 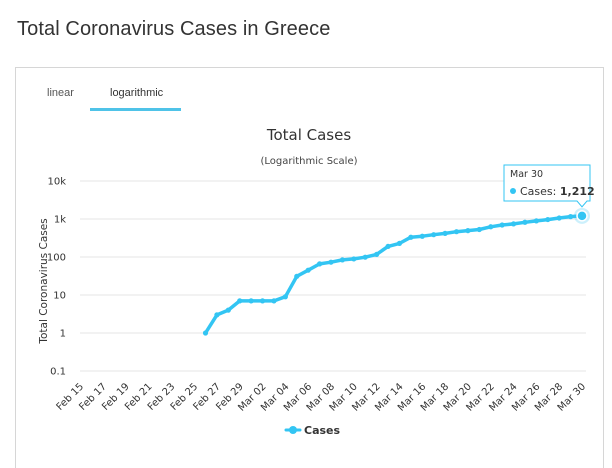 What do you see at coordinates (63, 334) in the screenshot?
I see `y-tick-label: 1` at bounding box center [63, 334].